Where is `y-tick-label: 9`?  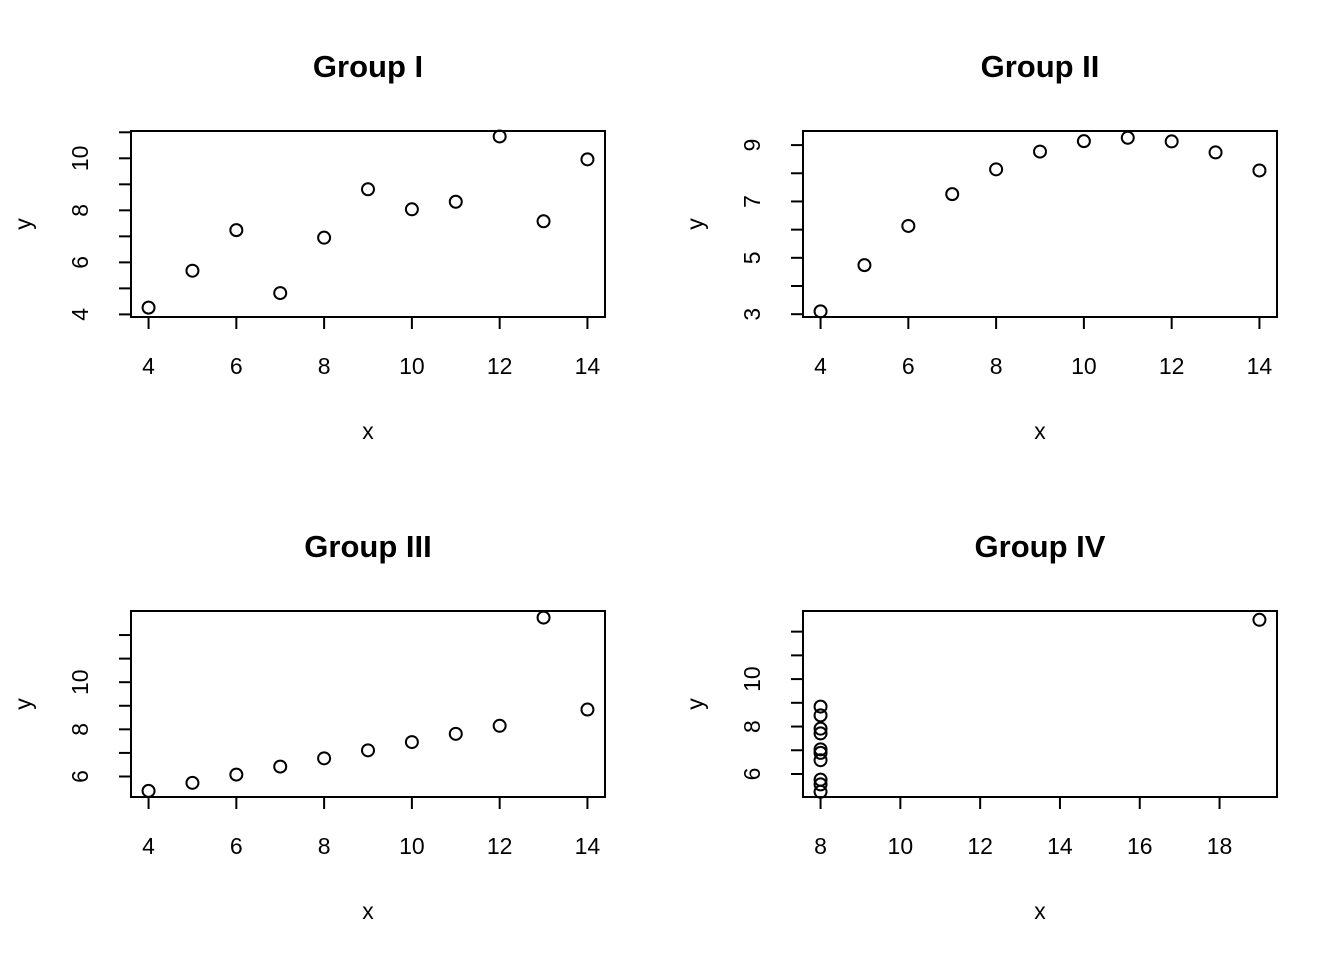
y-tick-label: 9 is located at coordinates (752, 145).